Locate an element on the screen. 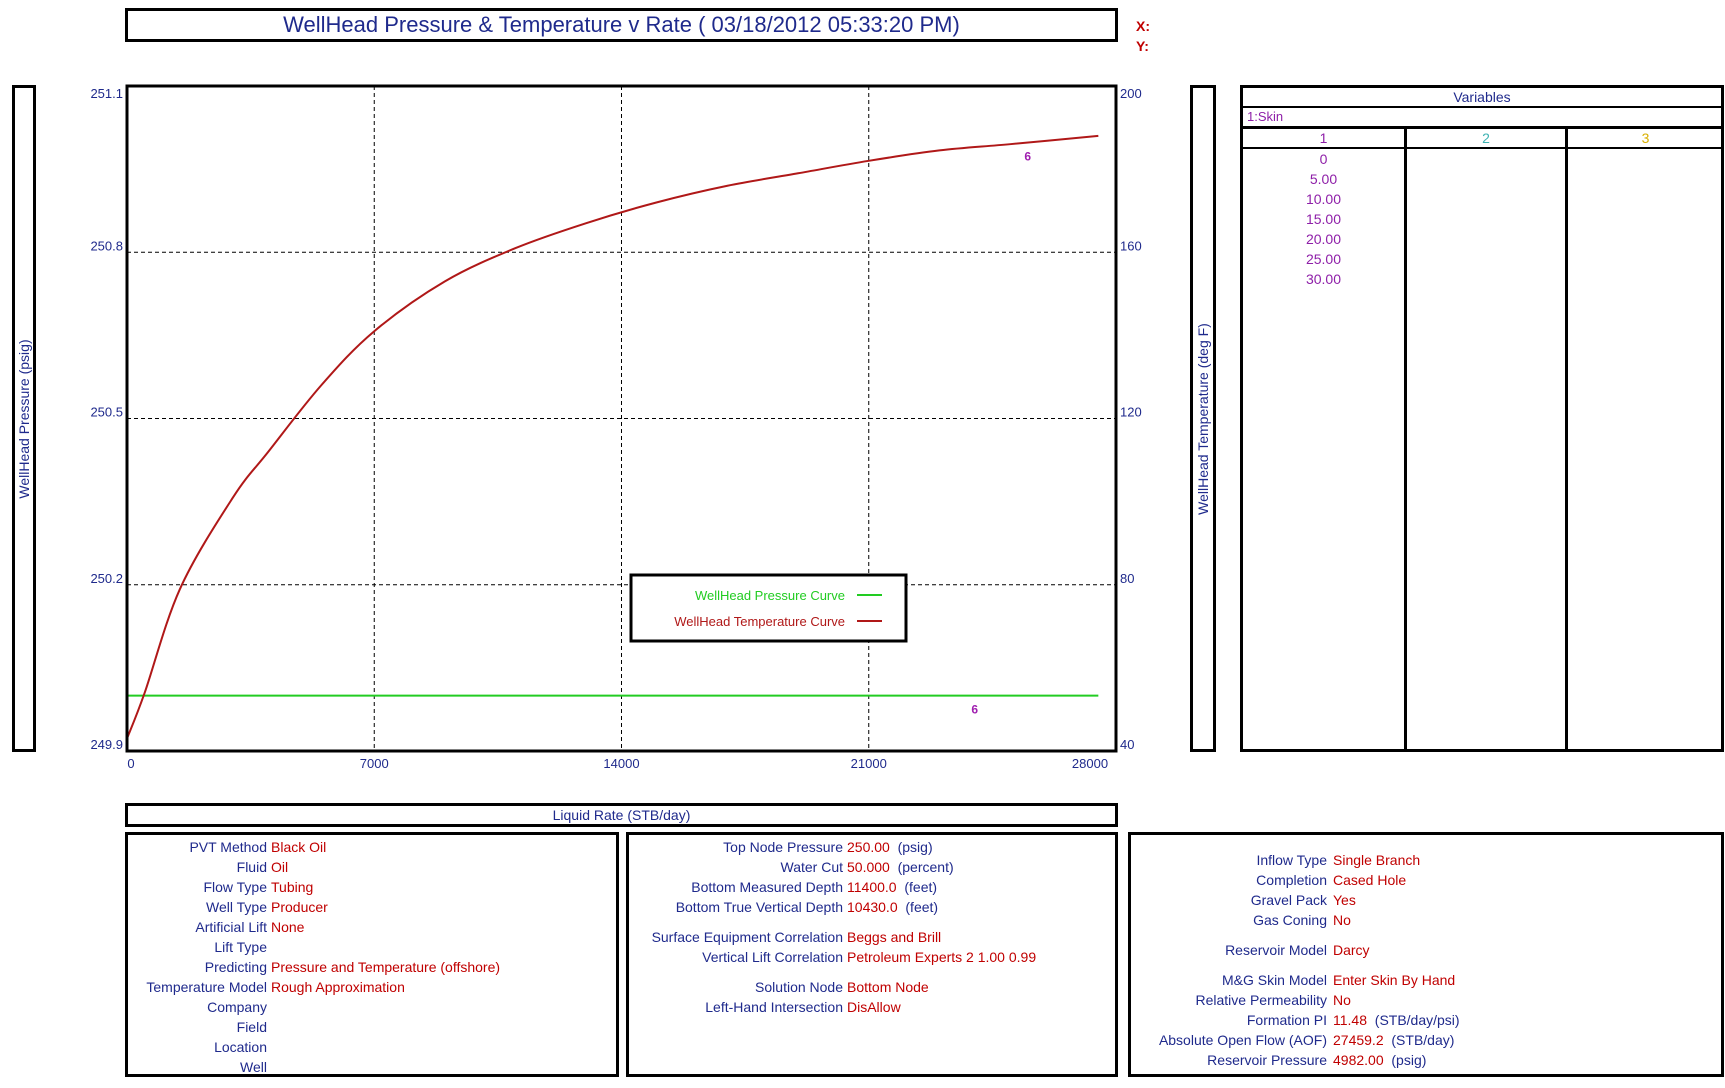 The height and width of the screenshot is (1088, 1725). info-value: DisAllow is located at coordinates (874, 1007).